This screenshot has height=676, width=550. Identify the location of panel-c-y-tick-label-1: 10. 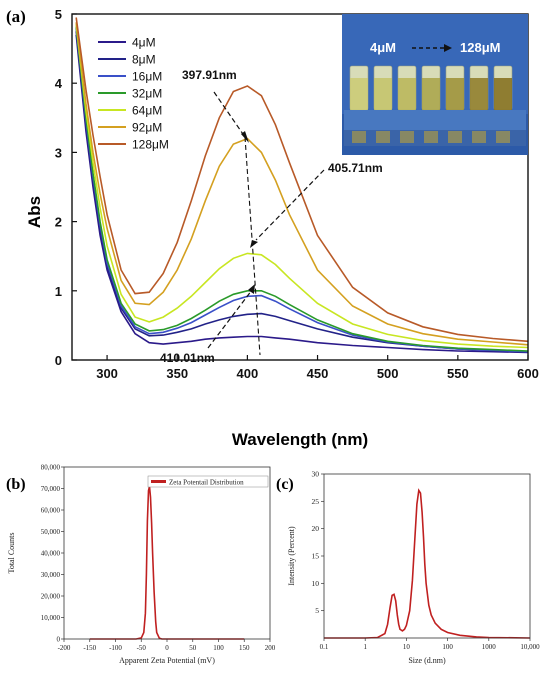
(316, 583).